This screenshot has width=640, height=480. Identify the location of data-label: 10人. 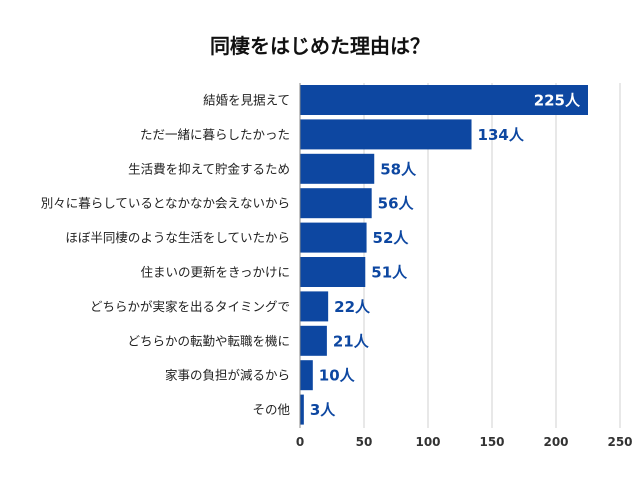
(337, 376).